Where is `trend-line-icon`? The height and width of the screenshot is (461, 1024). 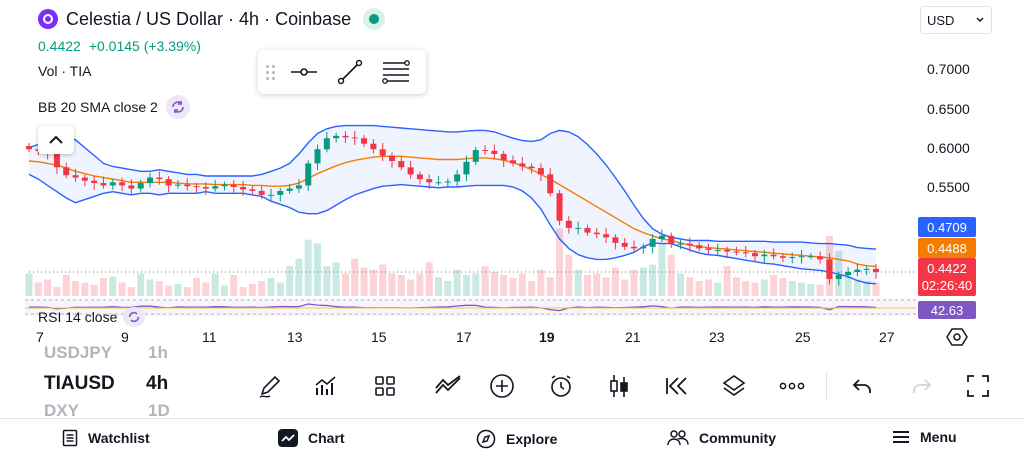
trend-line-icon is located at coordinates (350, 72).